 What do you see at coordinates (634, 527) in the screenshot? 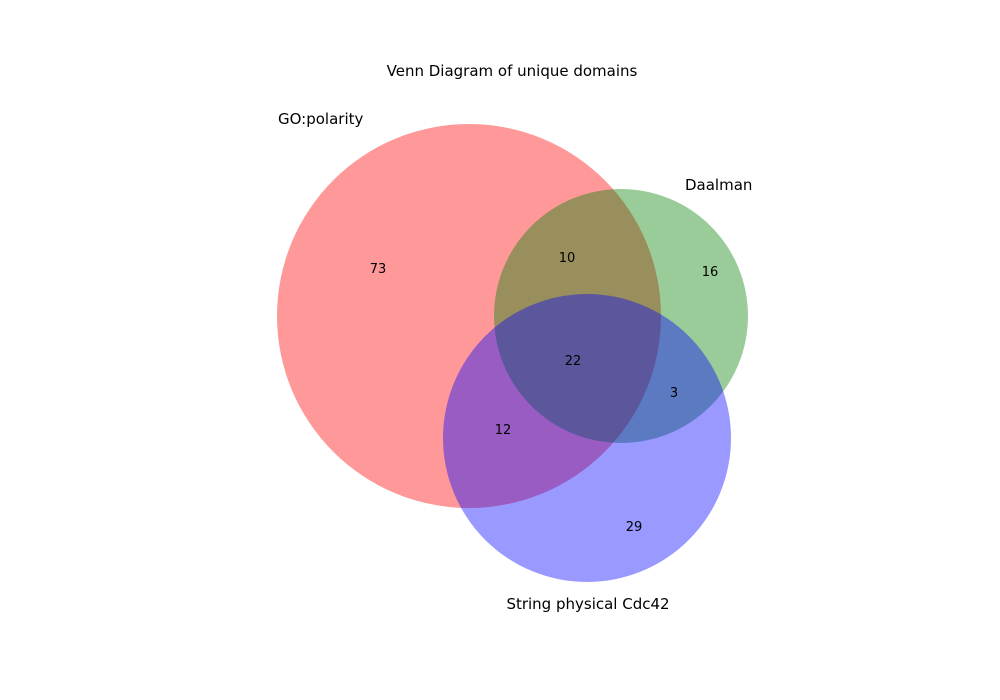
I see `region-count-string-only: 29` at bounding box center [634, 527].